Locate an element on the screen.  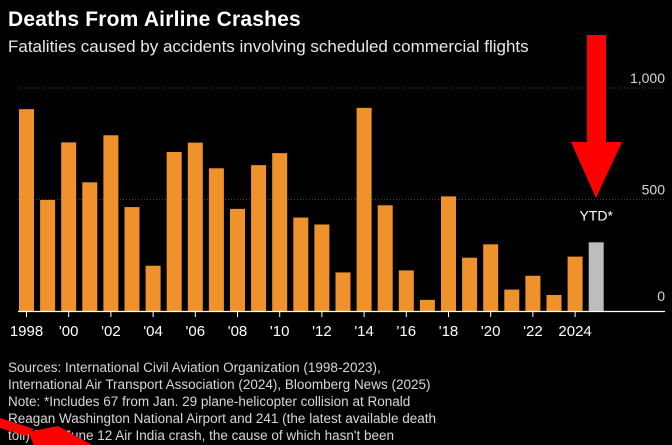
x-tick-label: '10 is located at coordinates (280, 331).